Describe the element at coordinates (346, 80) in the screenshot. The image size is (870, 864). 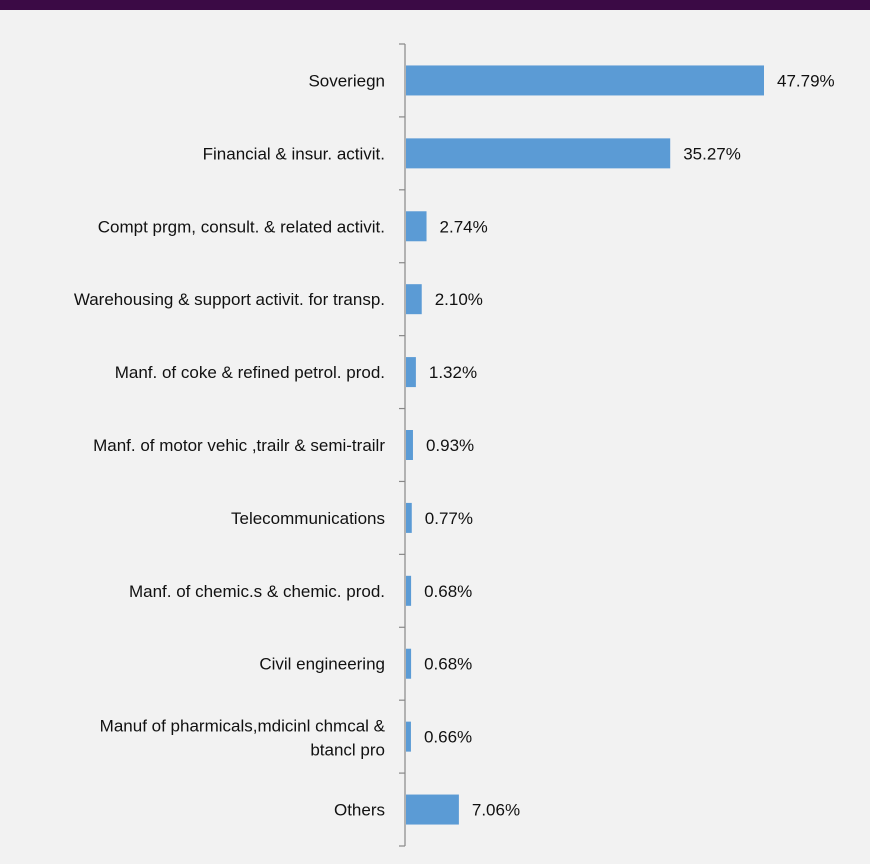
I see `category-label: Soveriegn` at that location.